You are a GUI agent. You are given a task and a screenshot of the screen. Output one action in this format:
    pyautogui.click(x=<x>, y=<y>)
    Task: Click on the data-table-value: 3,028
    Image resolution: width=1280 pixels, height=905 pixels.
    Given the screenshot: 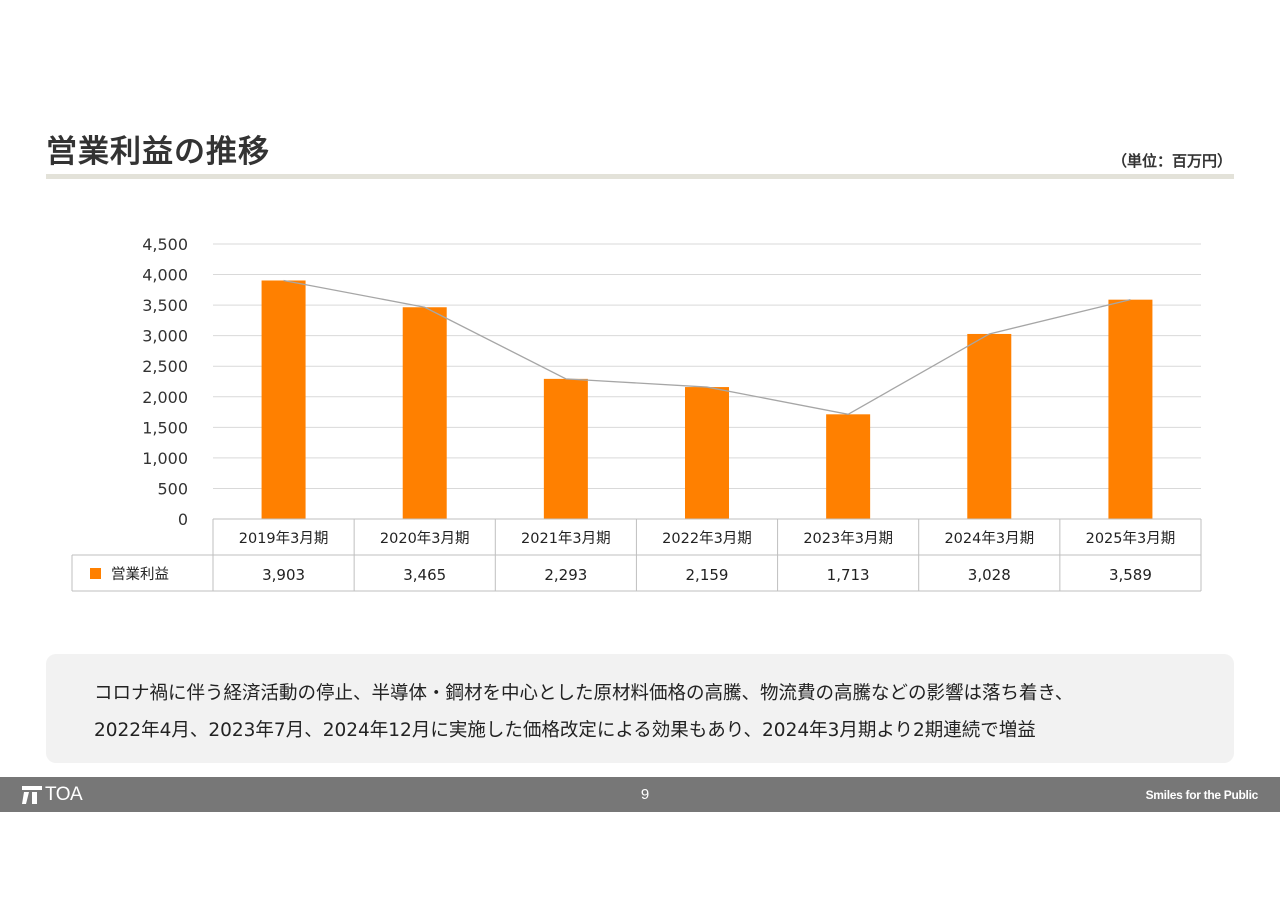 What is the action you would take?
    pyautogui.click(x=989, y=575)
    